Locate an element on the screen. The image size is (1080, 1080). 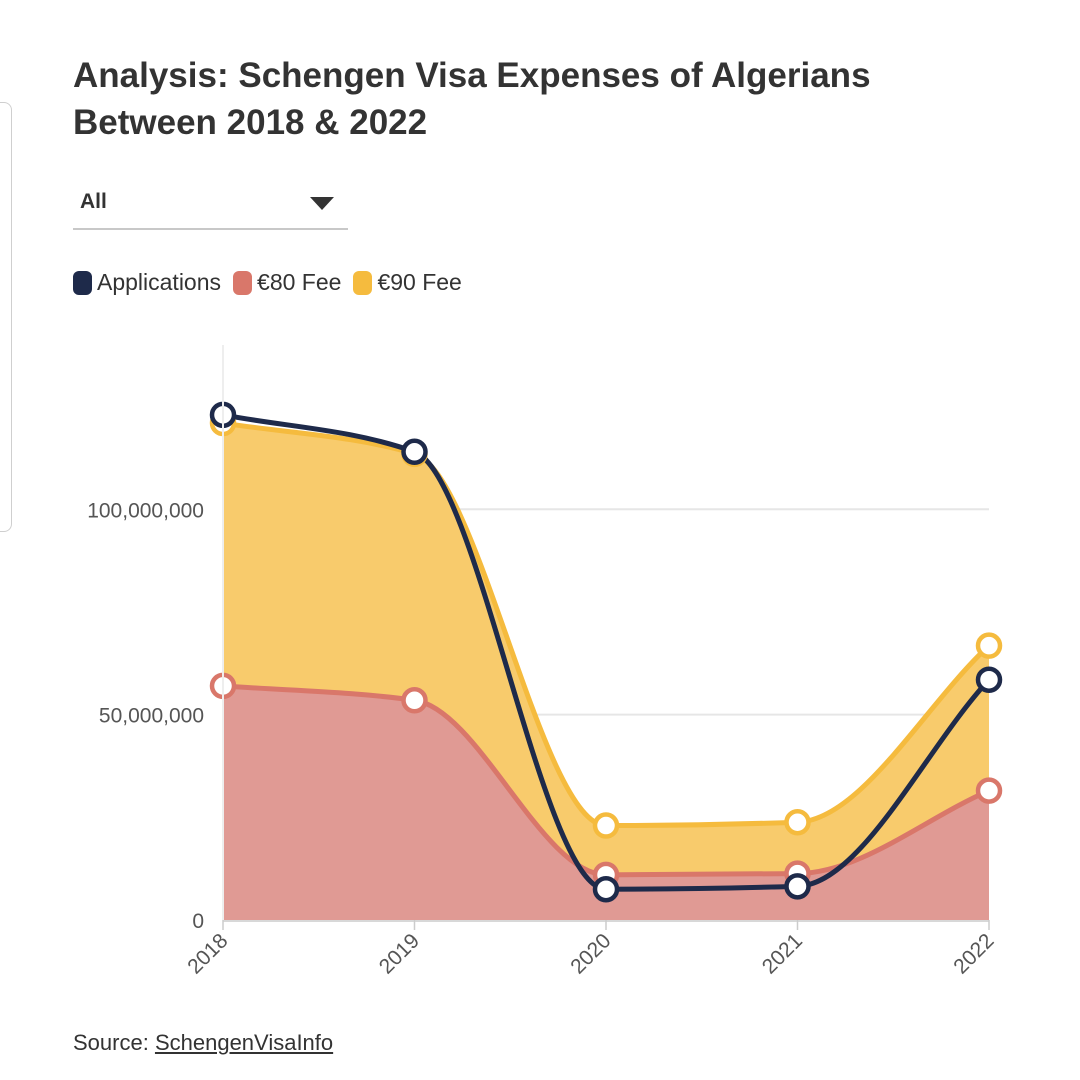
legend-label: €80 Fee is located at coordinates (299, 282).